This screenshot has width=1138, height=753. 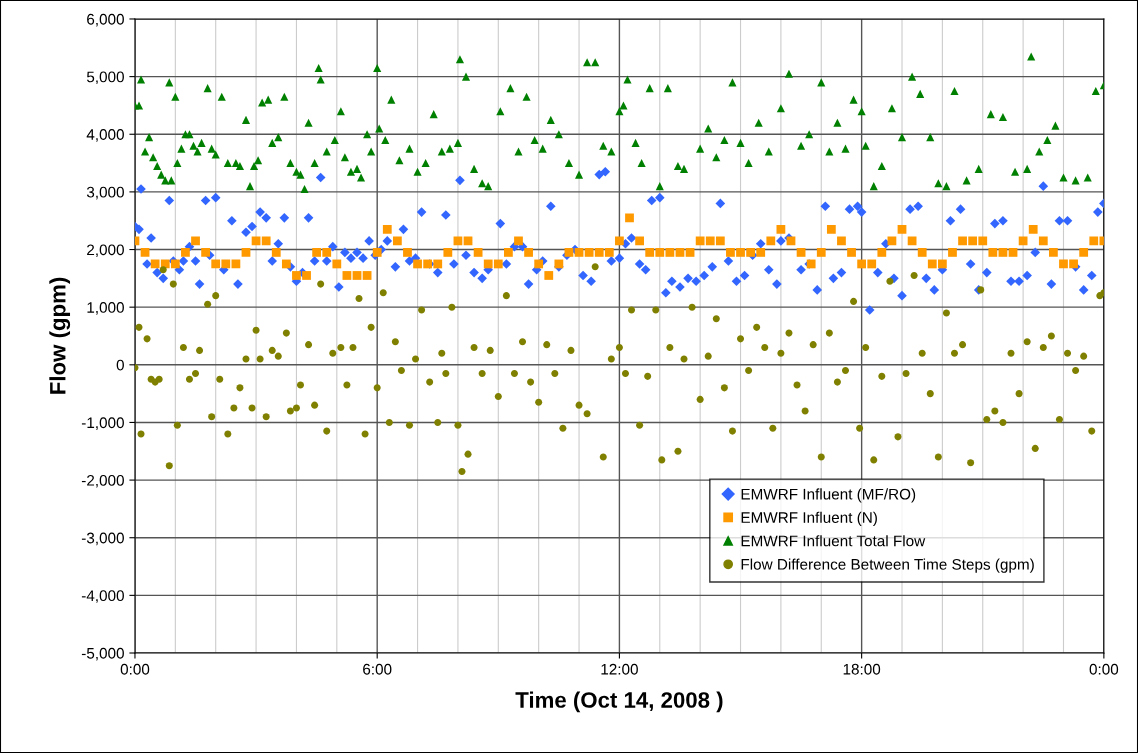 I want to click on y-tick-label: 3,000, so click(x=105, y=193).